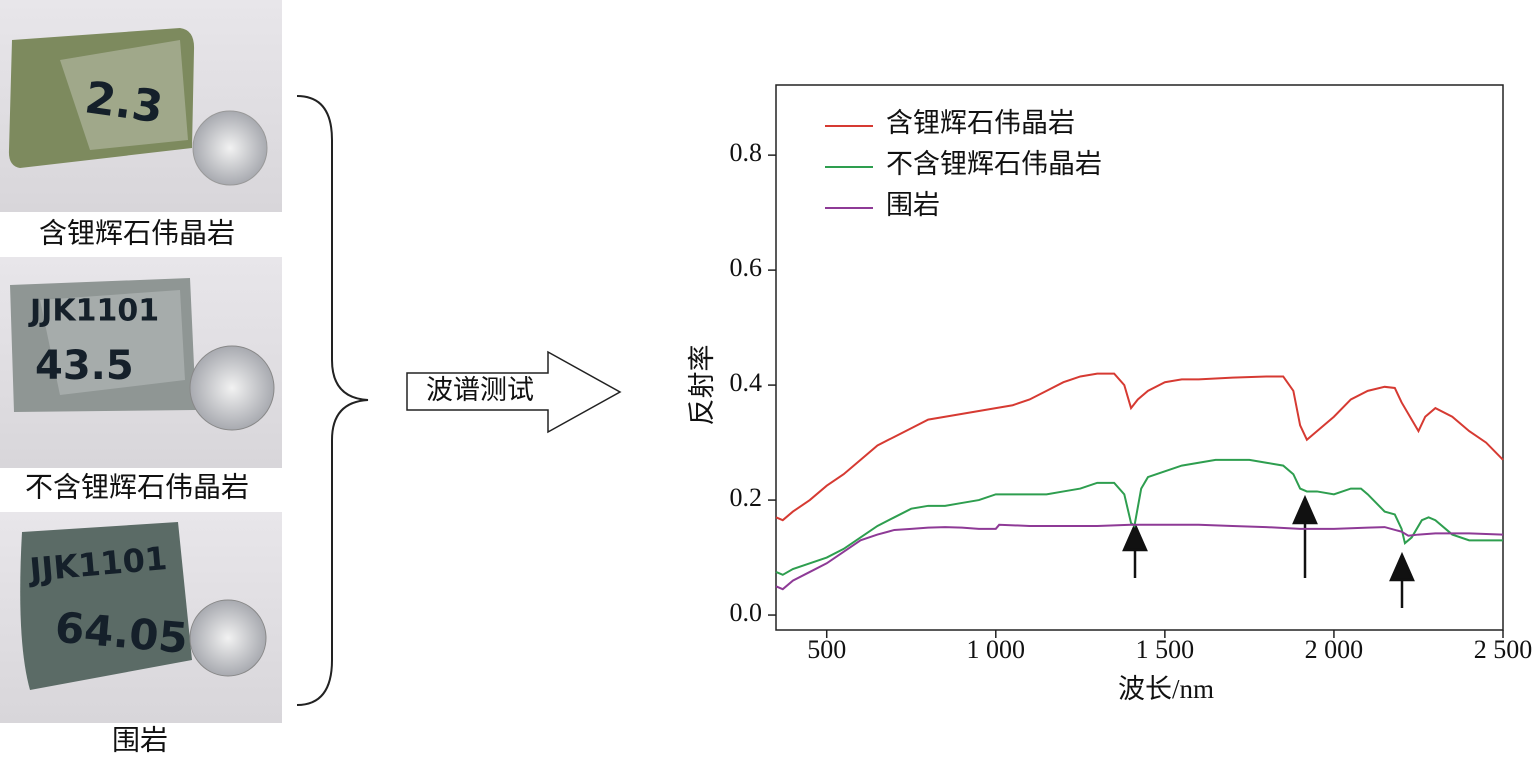 The height and width of the screenshot is (764, 1535). What do you see at coordinates (1334, 649) in the screenshot?
I see `x-tick-label: 2 000` at bounding box center [1334, 649].